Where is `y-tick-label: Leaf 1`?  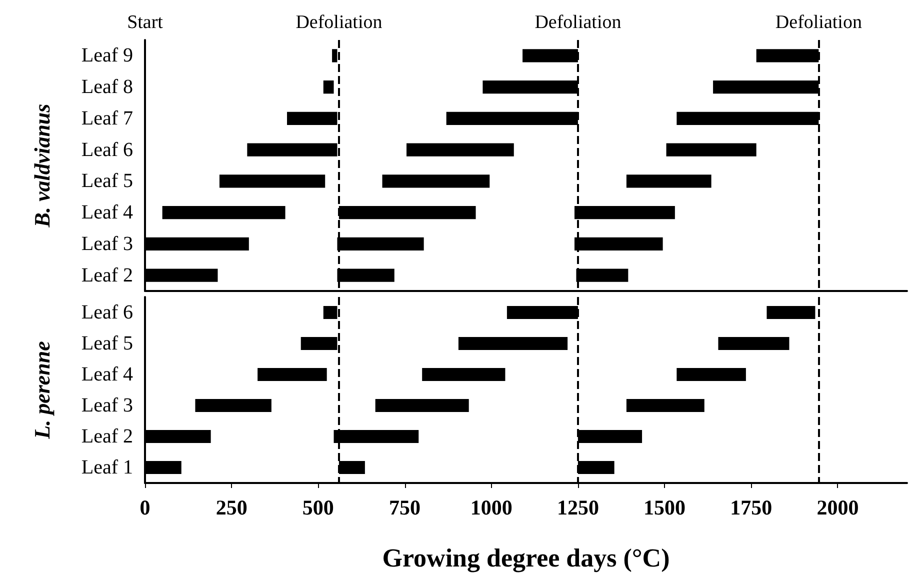
y-tick-label: Leaf 1 is located at coordinates (107, 467).